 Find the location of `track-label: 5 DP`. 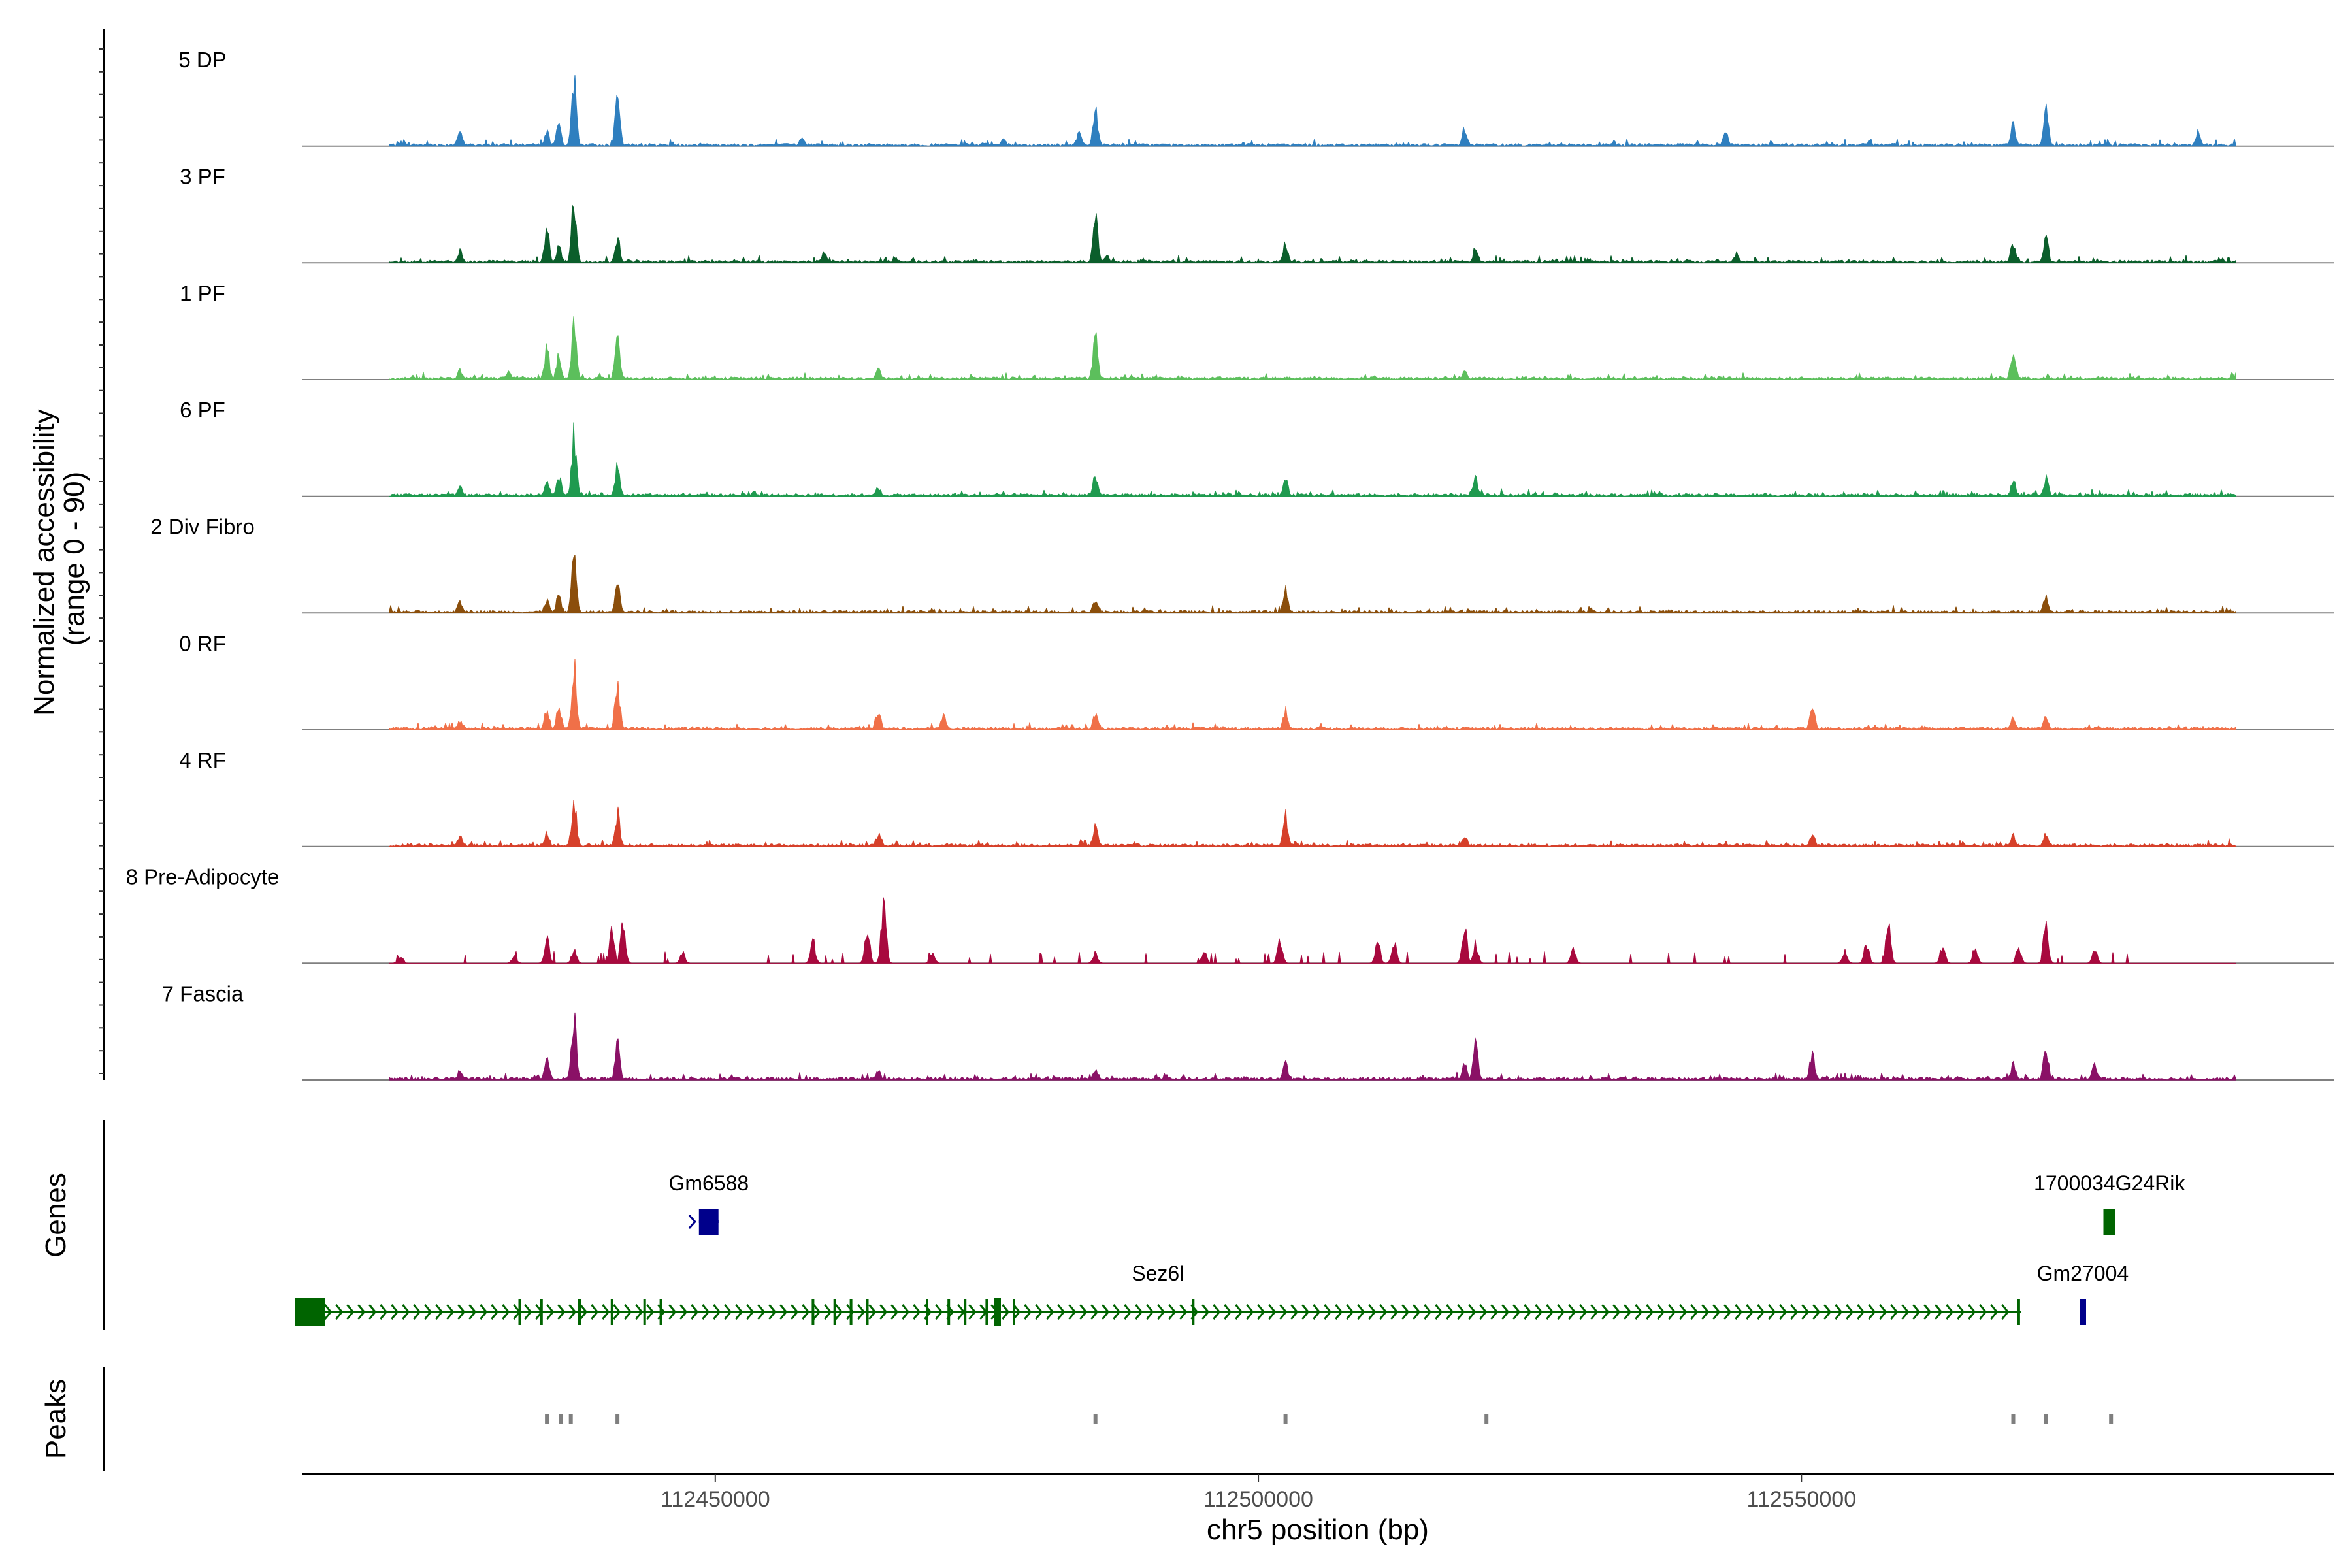

track-label: 5 DP is located at coordinates (202, 60).